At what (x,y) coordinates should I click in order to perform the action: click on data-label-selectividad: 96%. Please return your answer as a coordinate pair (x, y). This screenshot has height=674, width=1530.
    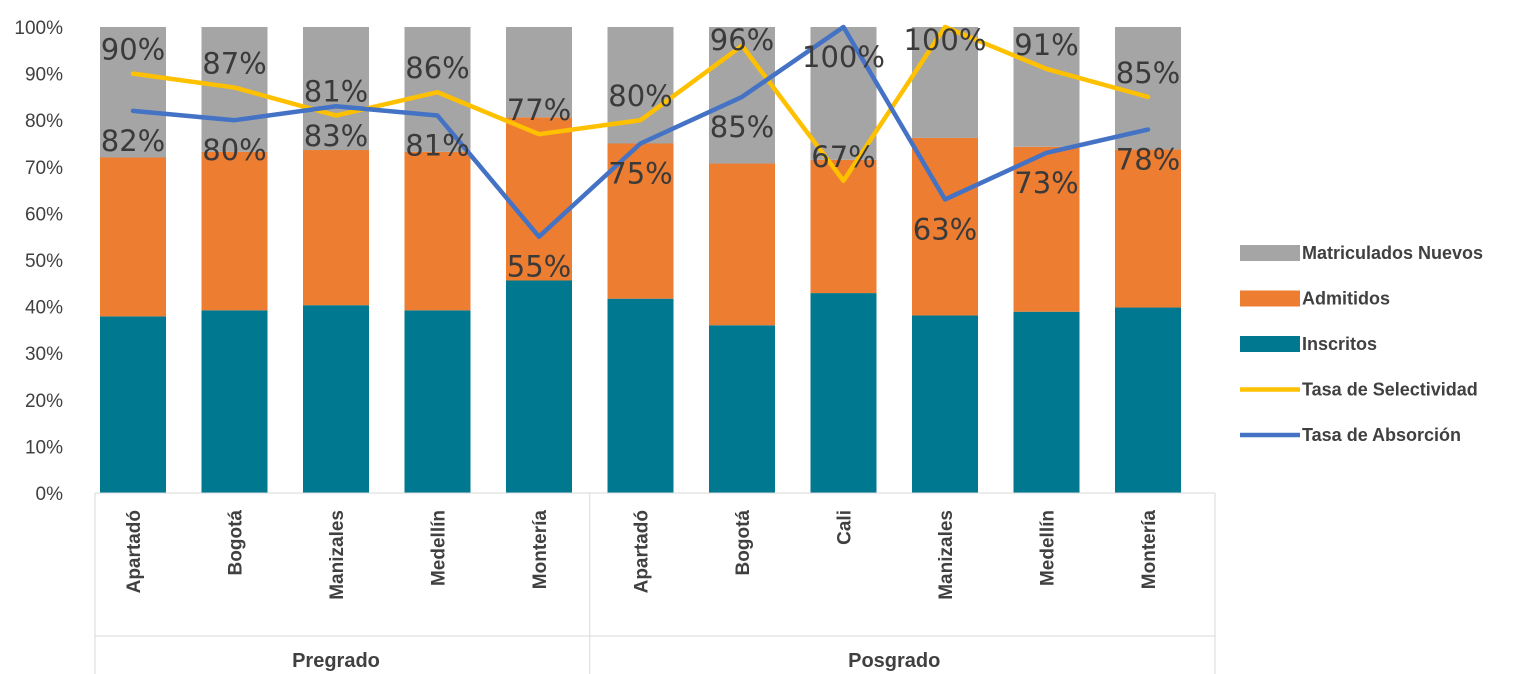
    Looking at the image, I should click on (742, 40).